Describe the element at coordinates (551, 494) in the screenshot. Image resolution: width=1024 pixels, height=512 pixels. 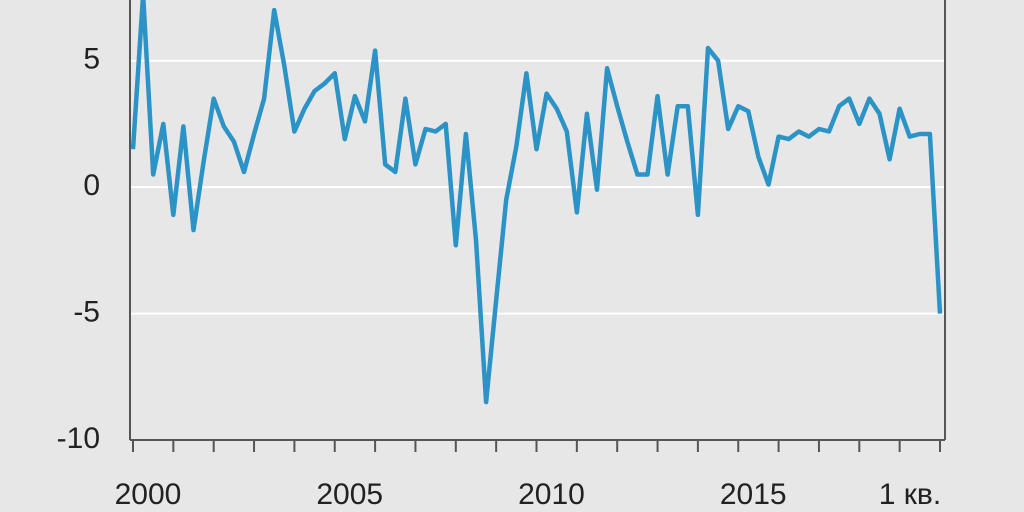
I see `x-tick-label: 2010` at that location.